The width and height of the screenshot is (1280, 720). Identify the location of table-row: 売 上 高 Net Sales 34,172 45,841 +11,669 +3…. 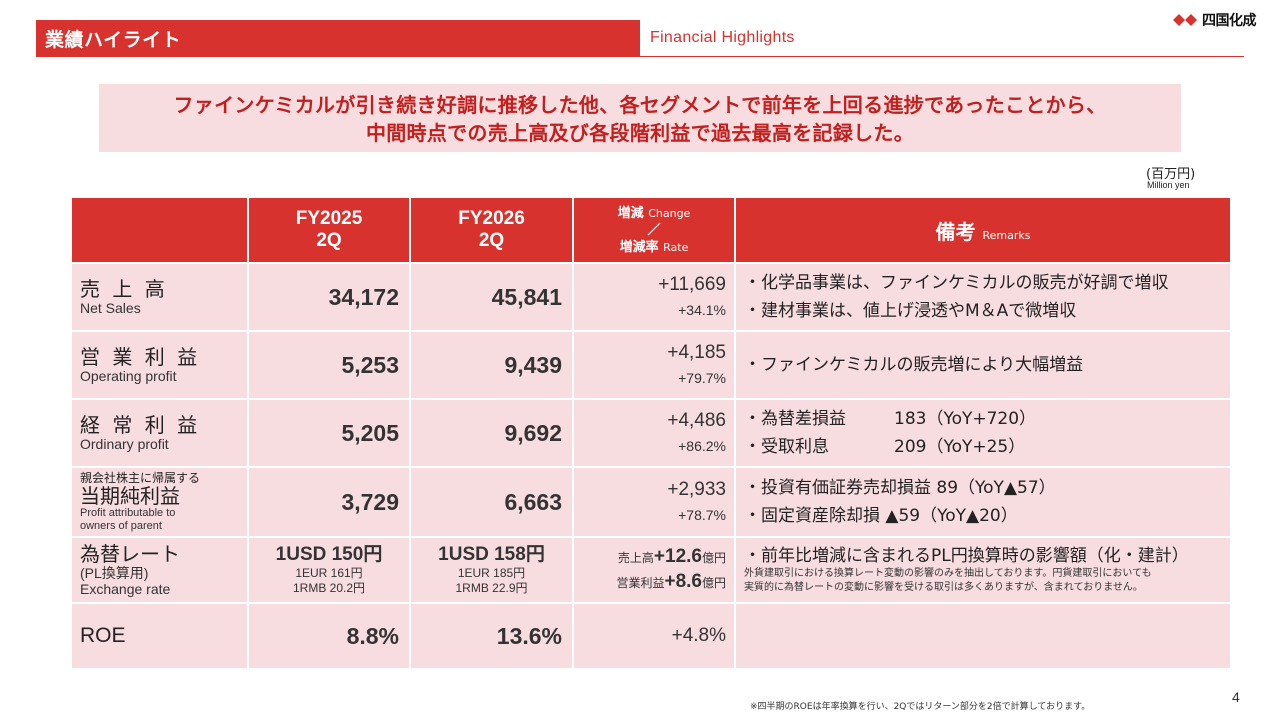
(651, 297).